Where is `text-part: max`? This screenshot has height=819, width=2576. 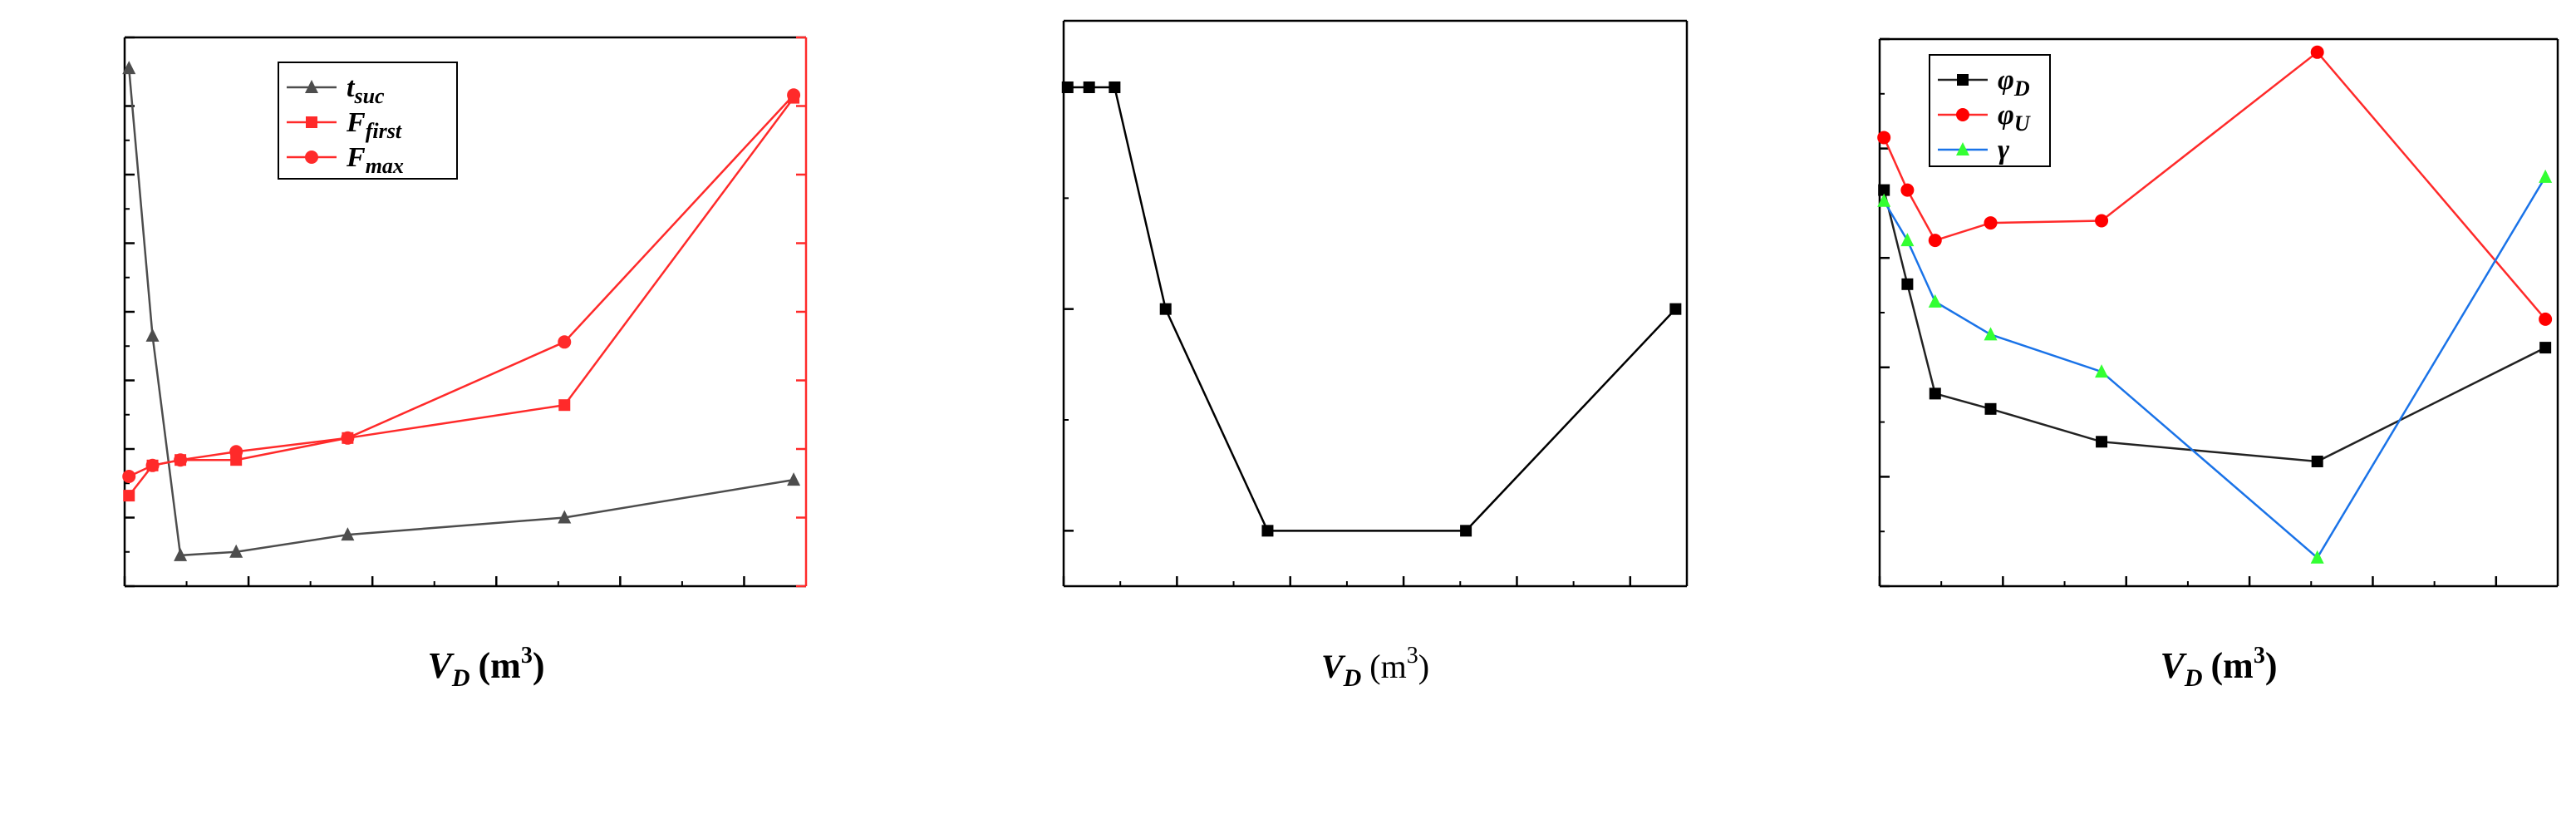
text-part: max is located at coordinates (385, 166).